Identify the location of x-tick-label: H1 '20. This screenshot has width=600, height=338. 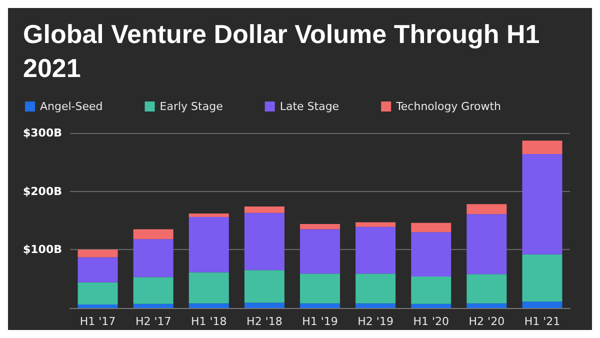
(431, 321).